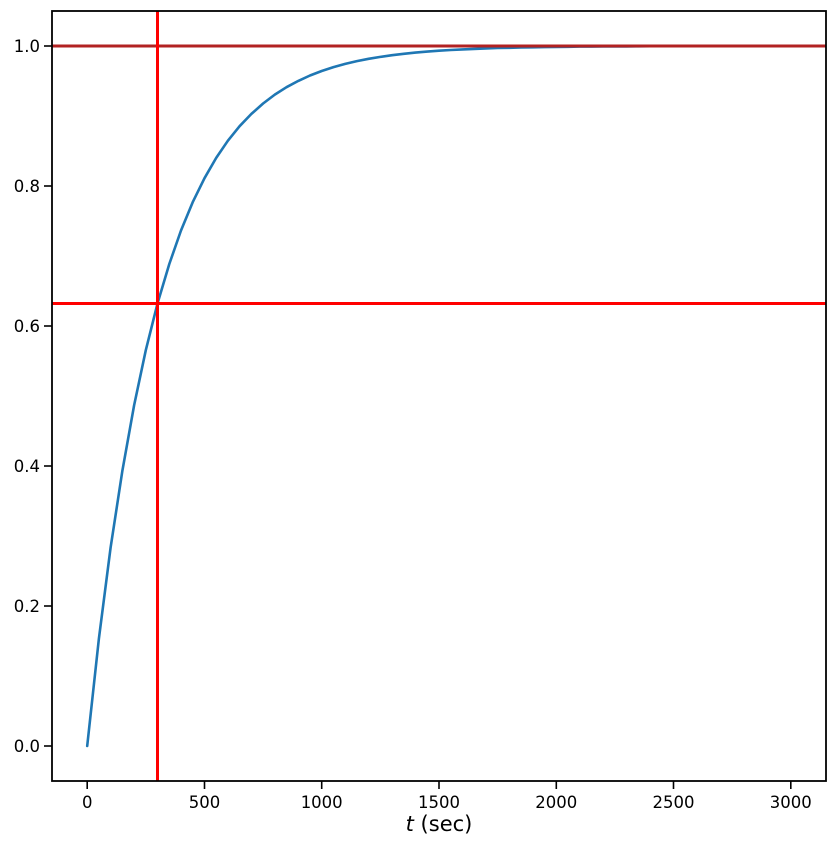 The width and height of the screenshot is (835, 853). Describe the element at coordinates (27, 326) in the screenshot. I see `y-axis-tick-label: 0.6` at that location.